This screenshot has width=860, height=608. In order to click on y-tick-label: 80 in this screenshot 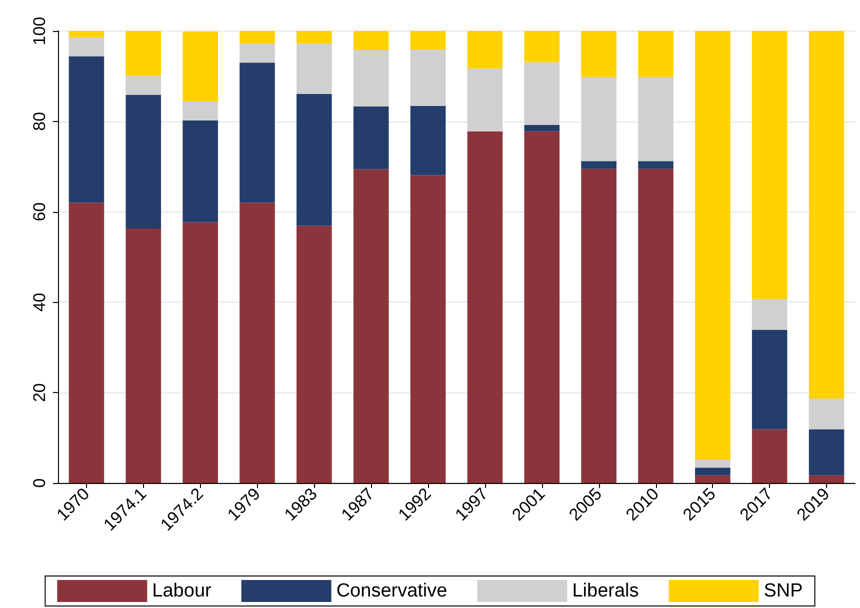, I will do `click(39, 121)`.